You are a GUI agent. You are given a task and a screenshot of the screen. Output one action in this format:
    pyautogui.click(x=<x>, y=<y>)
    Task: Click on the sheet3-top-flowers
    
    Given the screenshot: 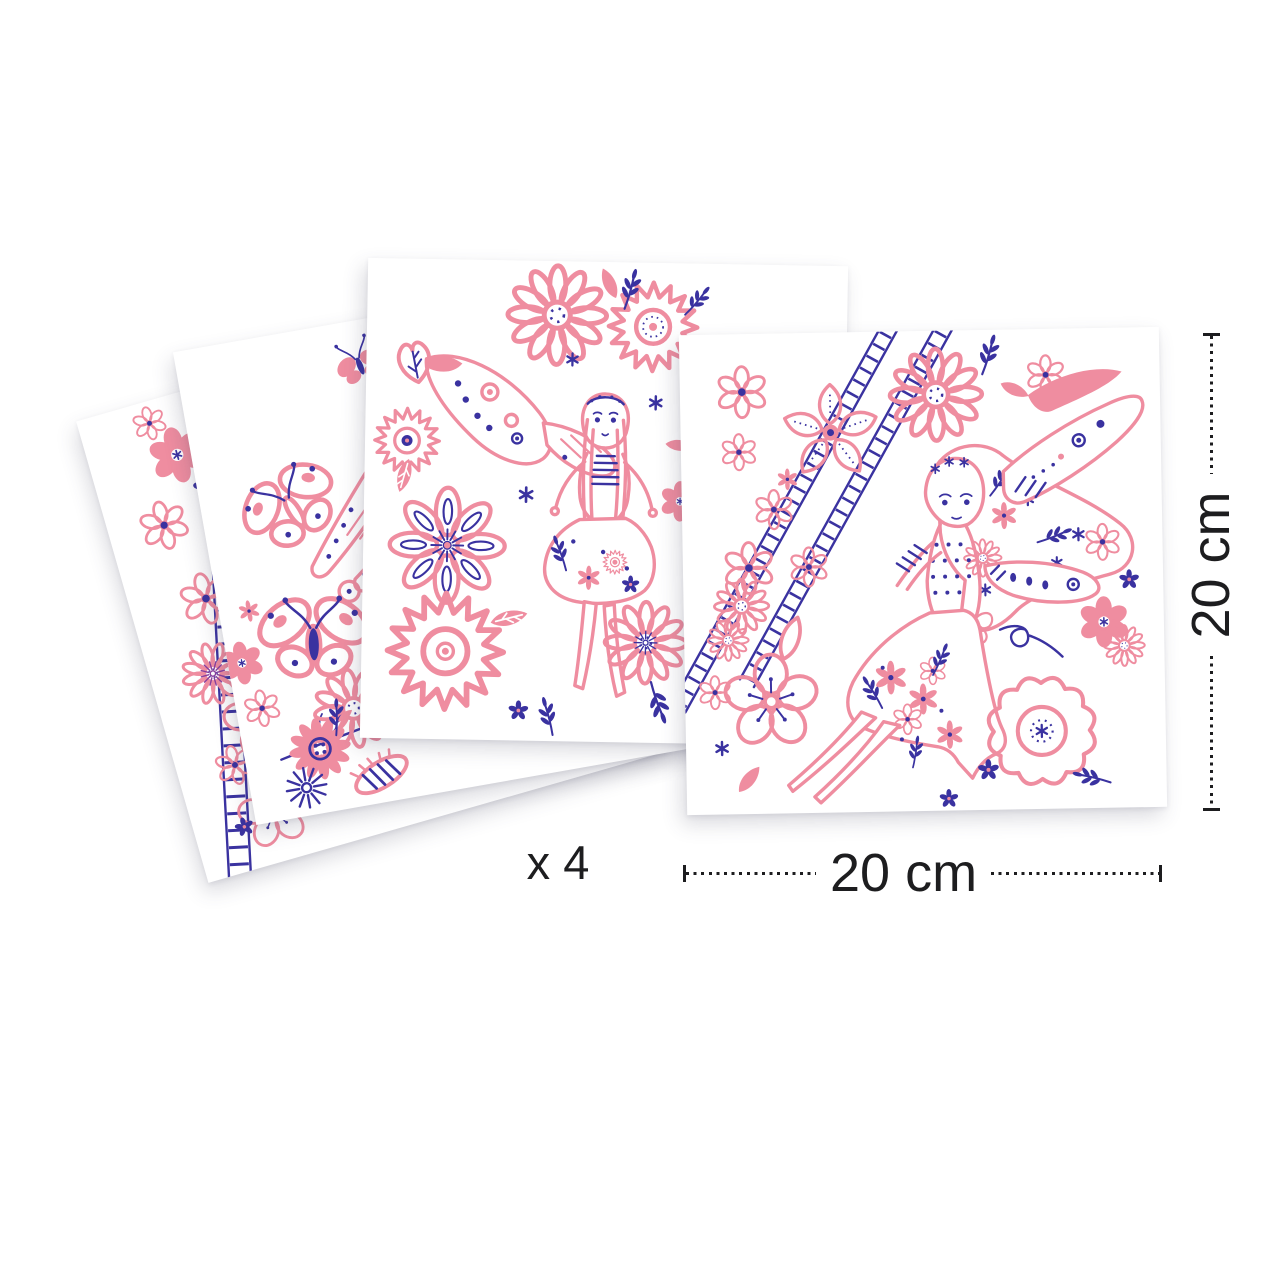 What is the action you would take?
    pyautogui.click(x=612, y=318)
    